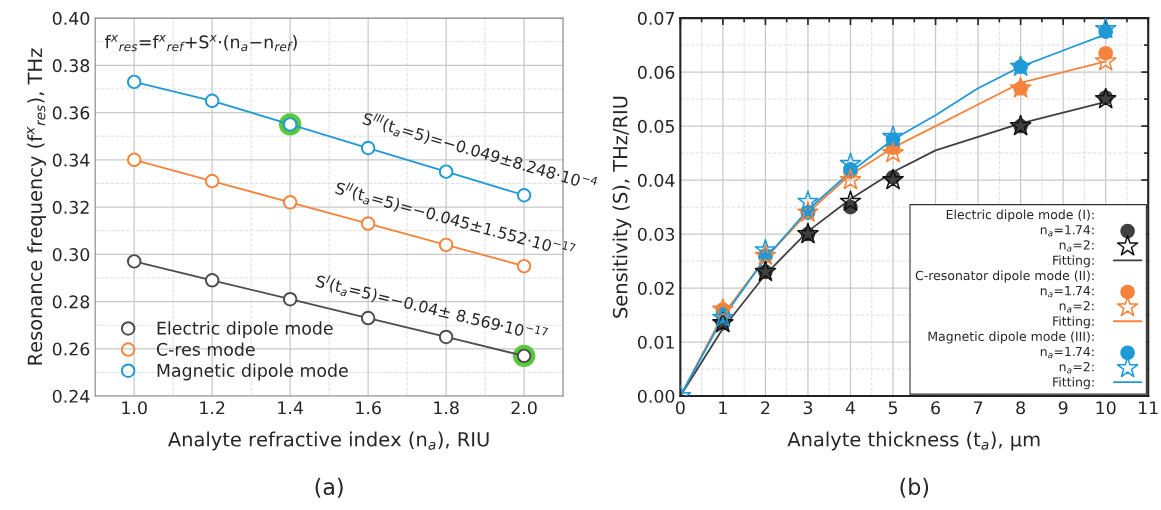  What do you see at coordinates (1020, 215) in the screenshot?
I see `annotation: Electric dipole mode (I):` at bounding box center [1020, 215].